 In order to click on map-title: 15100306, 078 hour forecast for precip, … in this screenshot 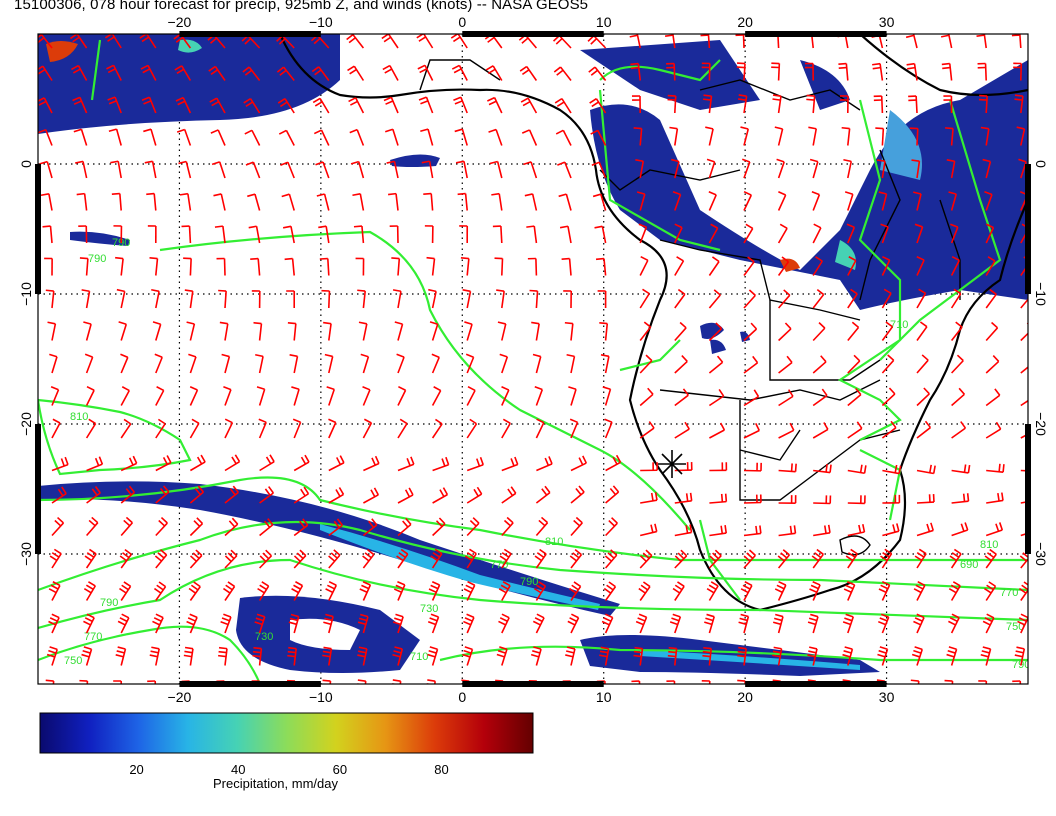, I will do `click(301, 6)`.